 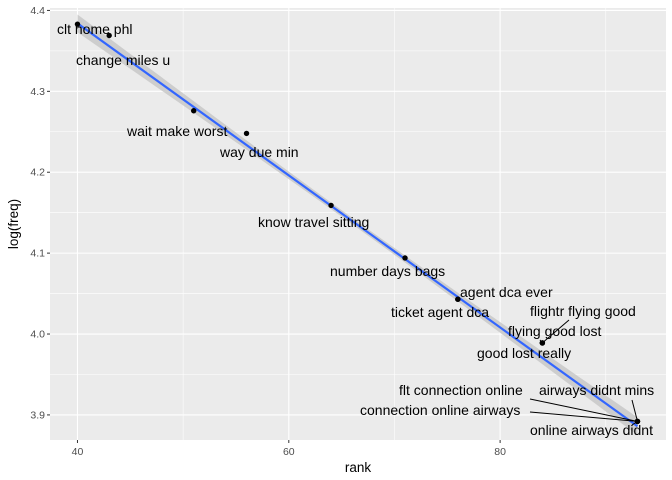 I want to click on label-segment-layer, so click(x=583, y=372).